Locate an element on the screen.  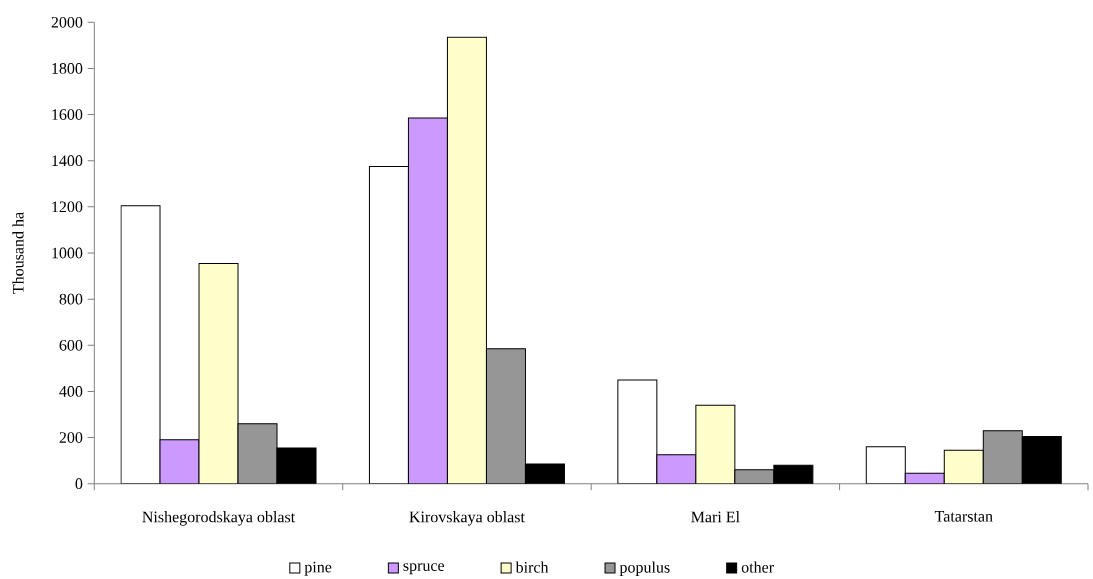
y-tick-label: 800 is located at coordinates (71, 299).